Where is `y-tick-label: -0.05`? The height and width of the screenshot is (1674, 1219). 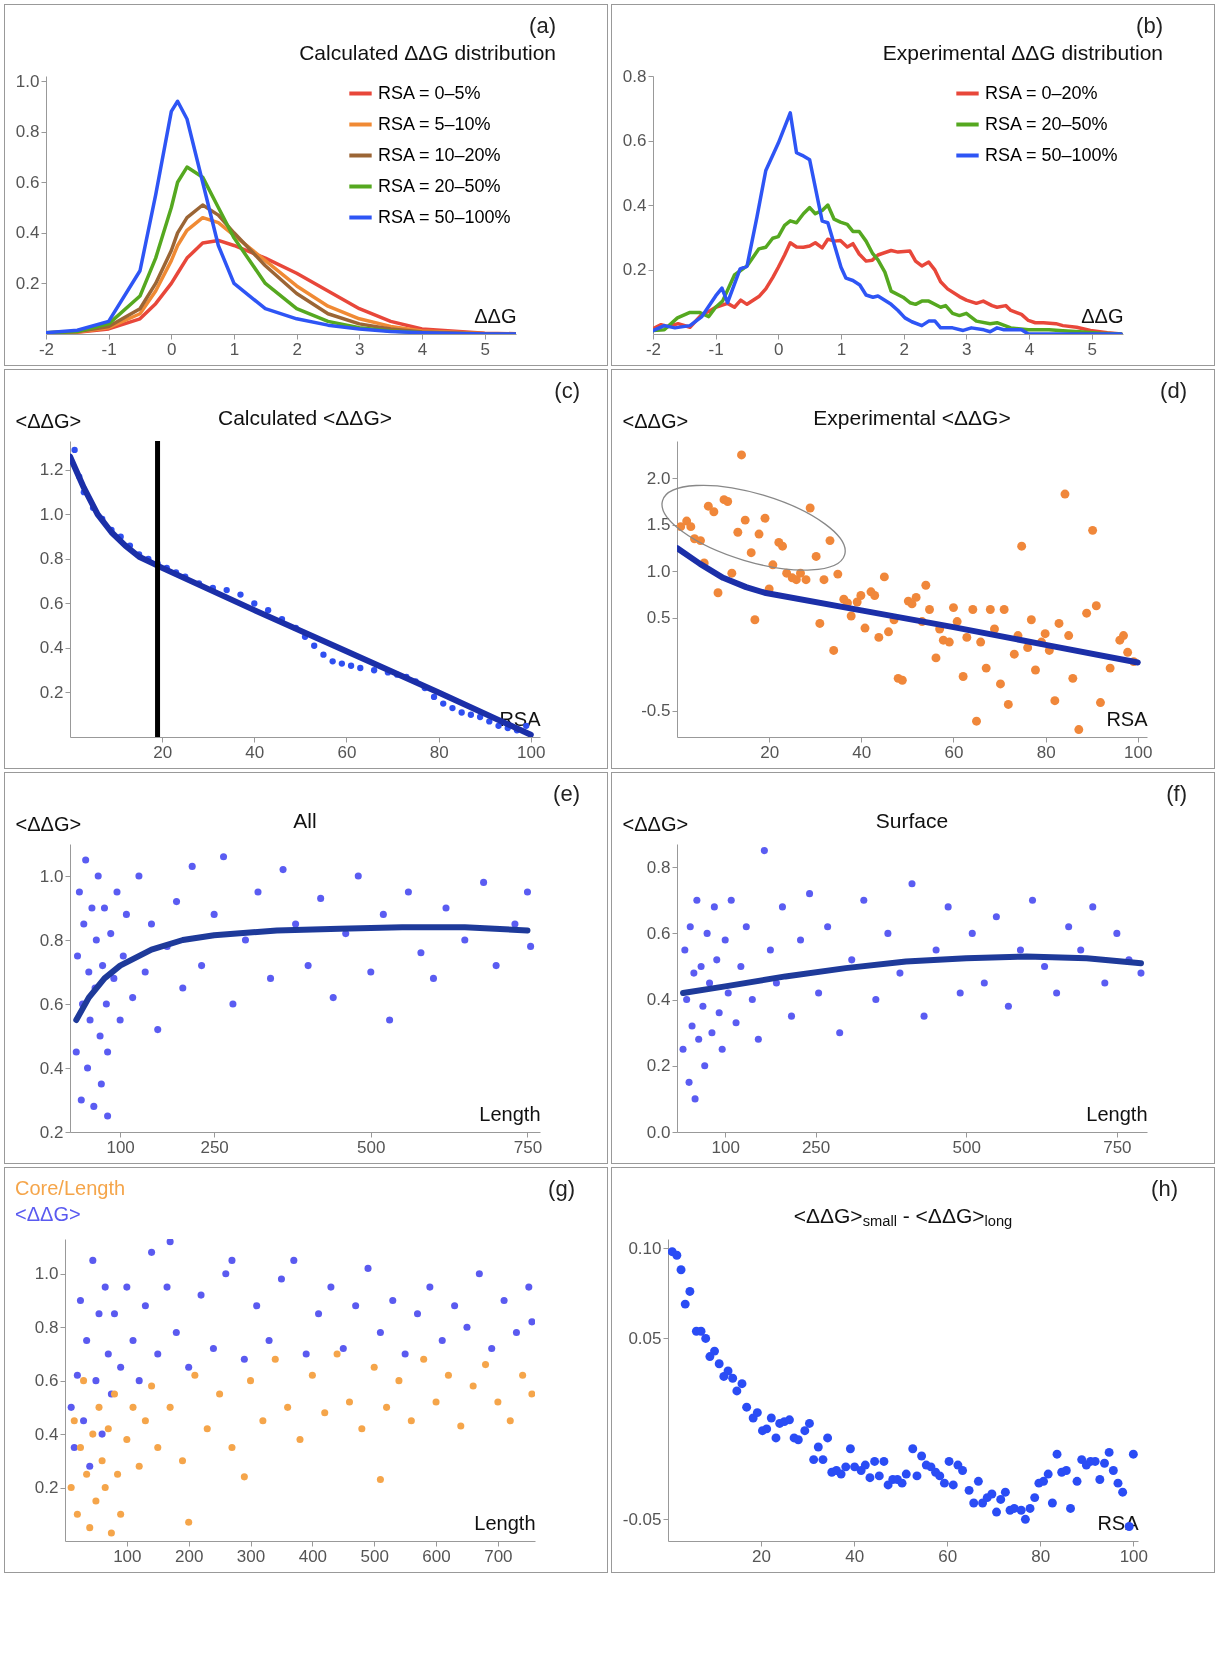
y-tick-label: -0.05 is located at coordinates (642, 1519).